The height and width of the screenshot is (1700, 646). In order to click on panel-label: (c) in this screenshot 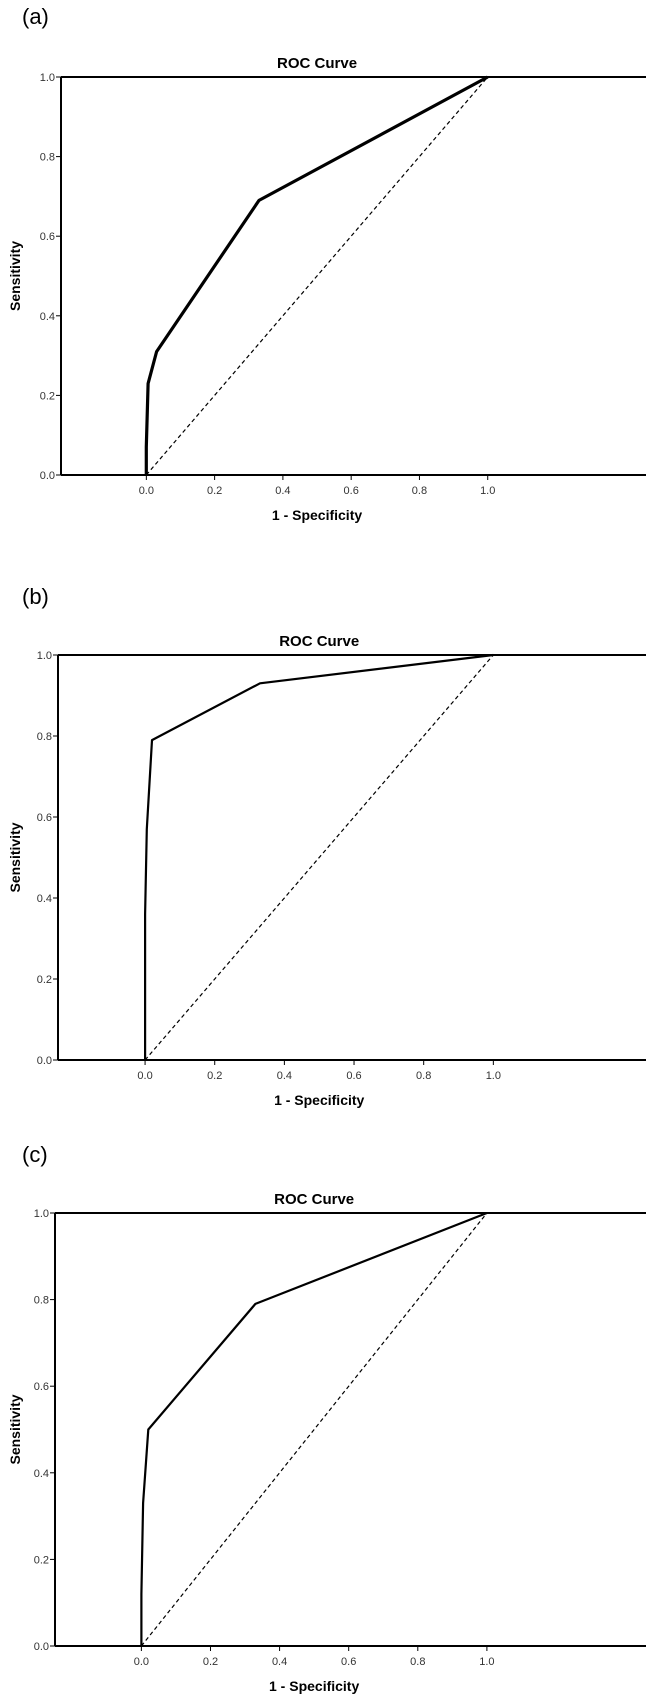, I will do `click(35, 1154)`.